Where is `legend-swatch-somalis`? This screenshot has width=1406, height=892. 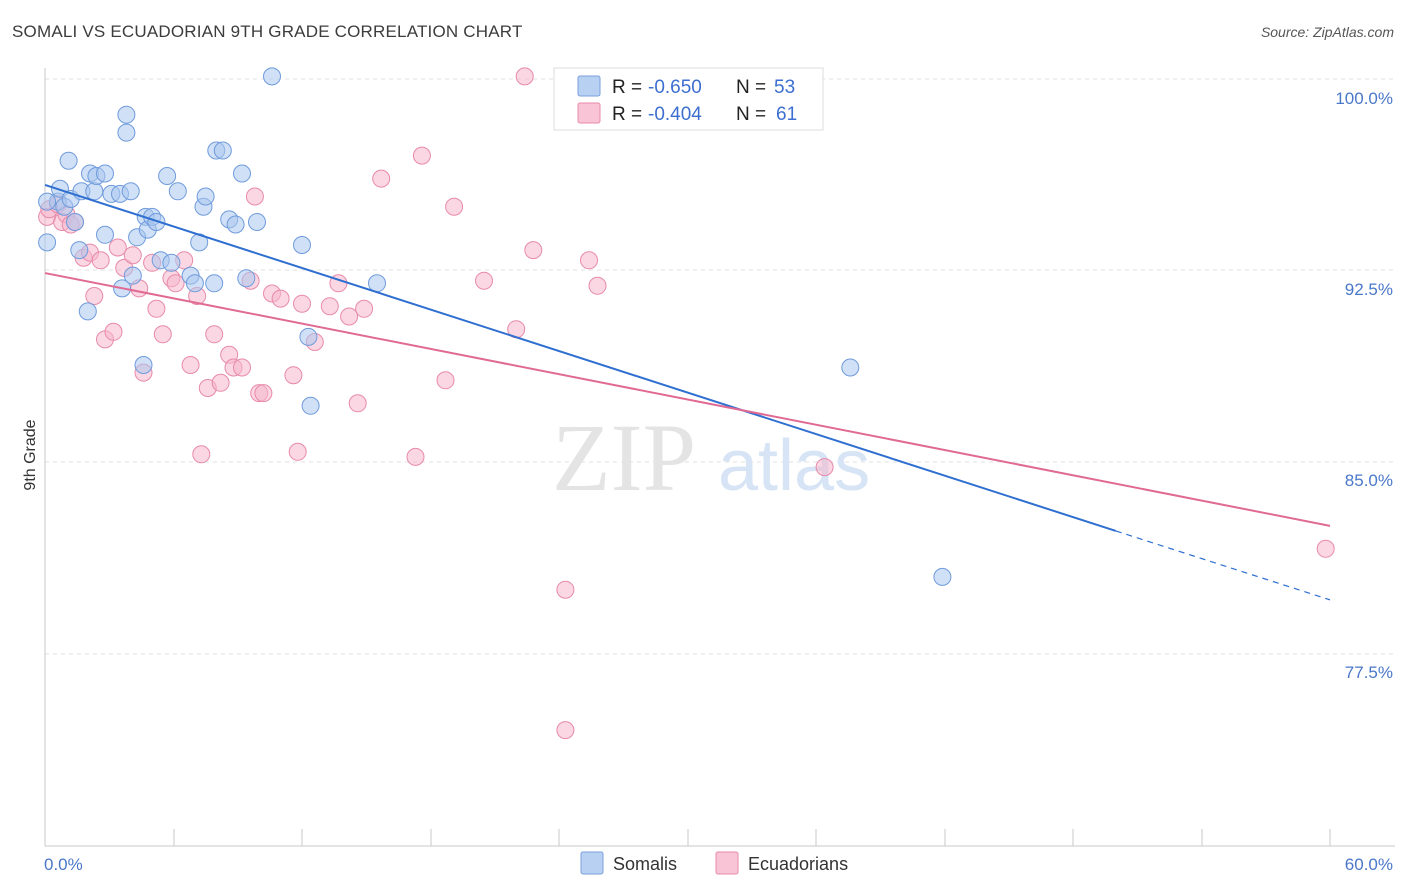 legend-swatch-somalis is located at coordinates (589, 86).